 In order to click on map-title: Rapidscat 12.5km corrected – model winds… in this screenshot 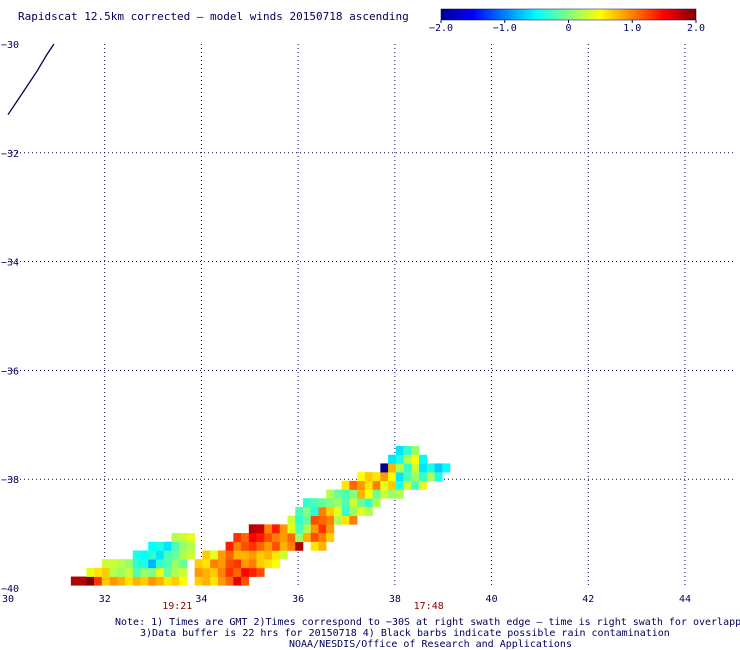, I will do `click(213, 16)`.